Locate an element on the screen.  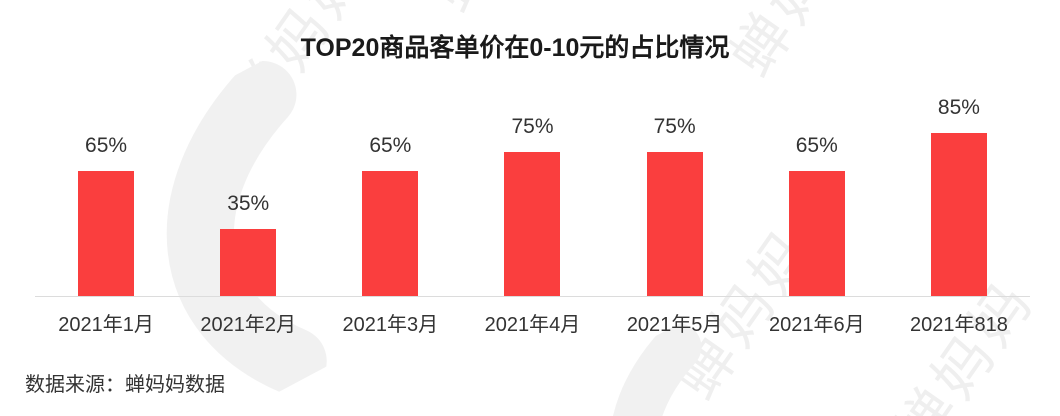
x-axis-label: 2021年818 is located at coordinates (958, 325).